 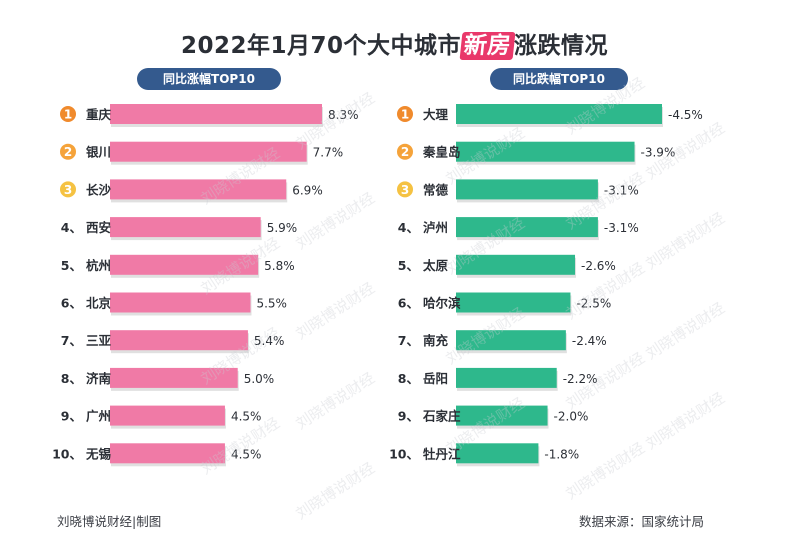 I want to click on fall-rank-label: 9、, so click(x=408, y=416).